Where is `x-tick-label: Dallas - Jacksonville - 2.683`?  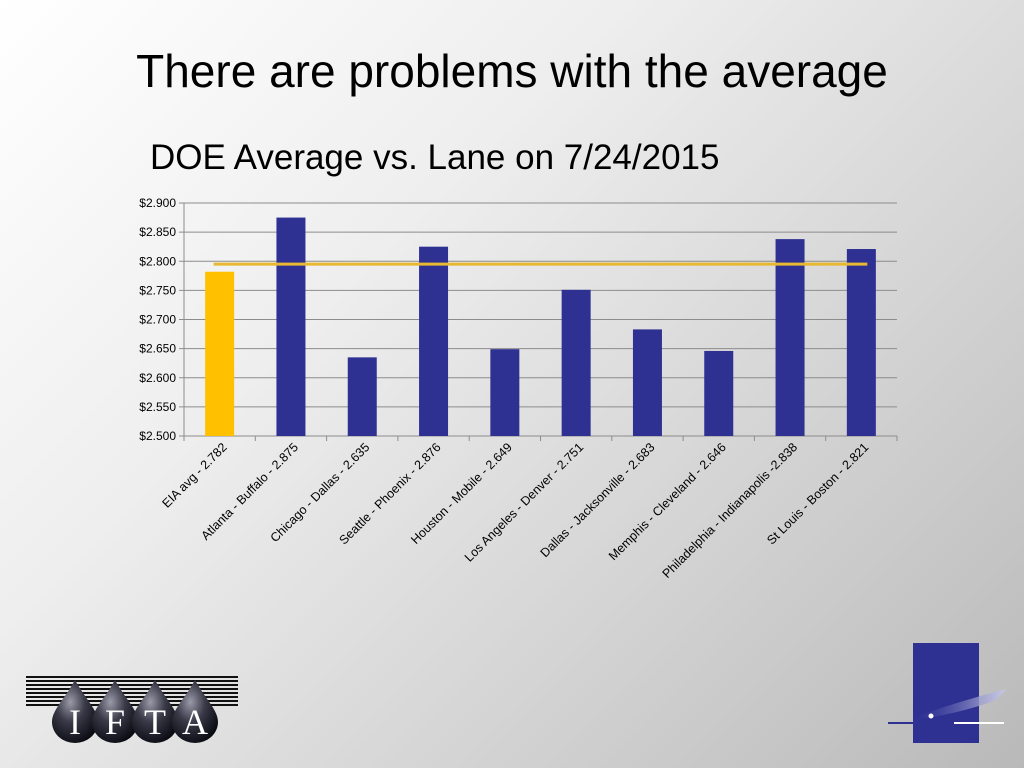 x-tick-label: Dallas - Jacksonville - 2.683 is located at coordinates (598, 500).